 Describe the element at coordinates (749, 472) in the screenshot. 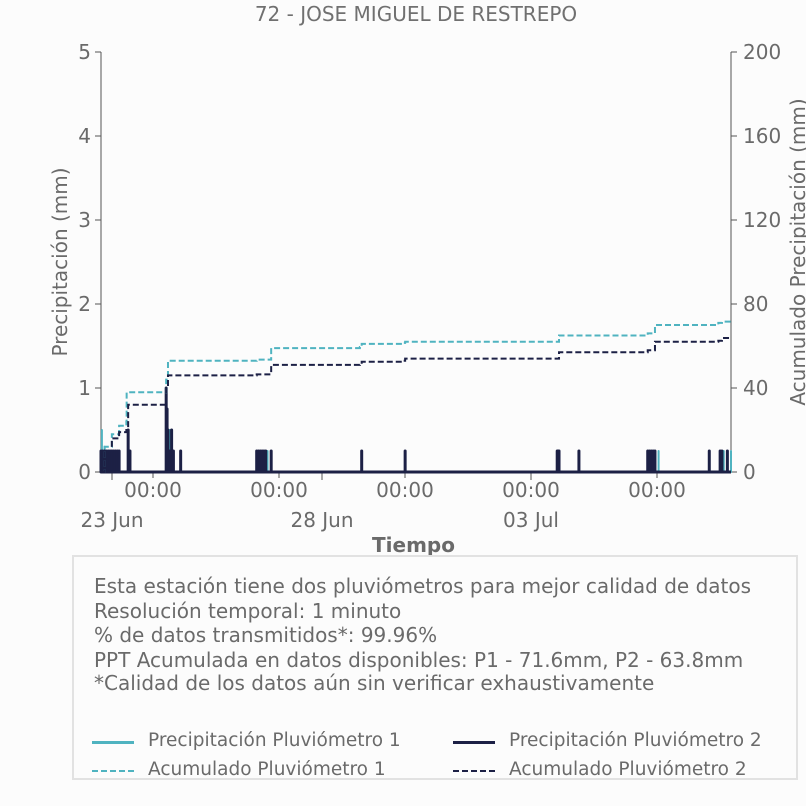

I see `y2-tick-label: 0` at that location.